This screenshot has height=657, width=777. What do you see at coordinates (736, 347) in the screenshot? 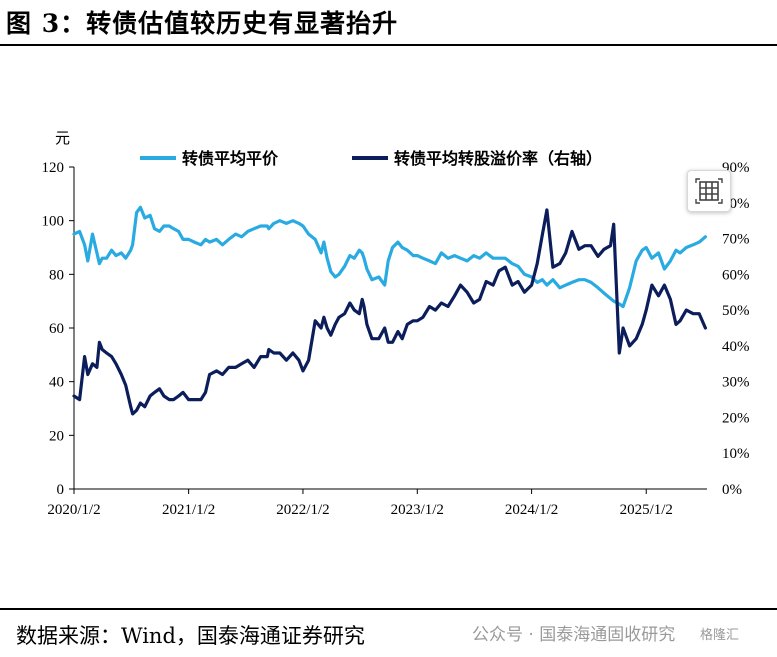
I see `right-tick-label: 40%` at bounding box center [736, 347].